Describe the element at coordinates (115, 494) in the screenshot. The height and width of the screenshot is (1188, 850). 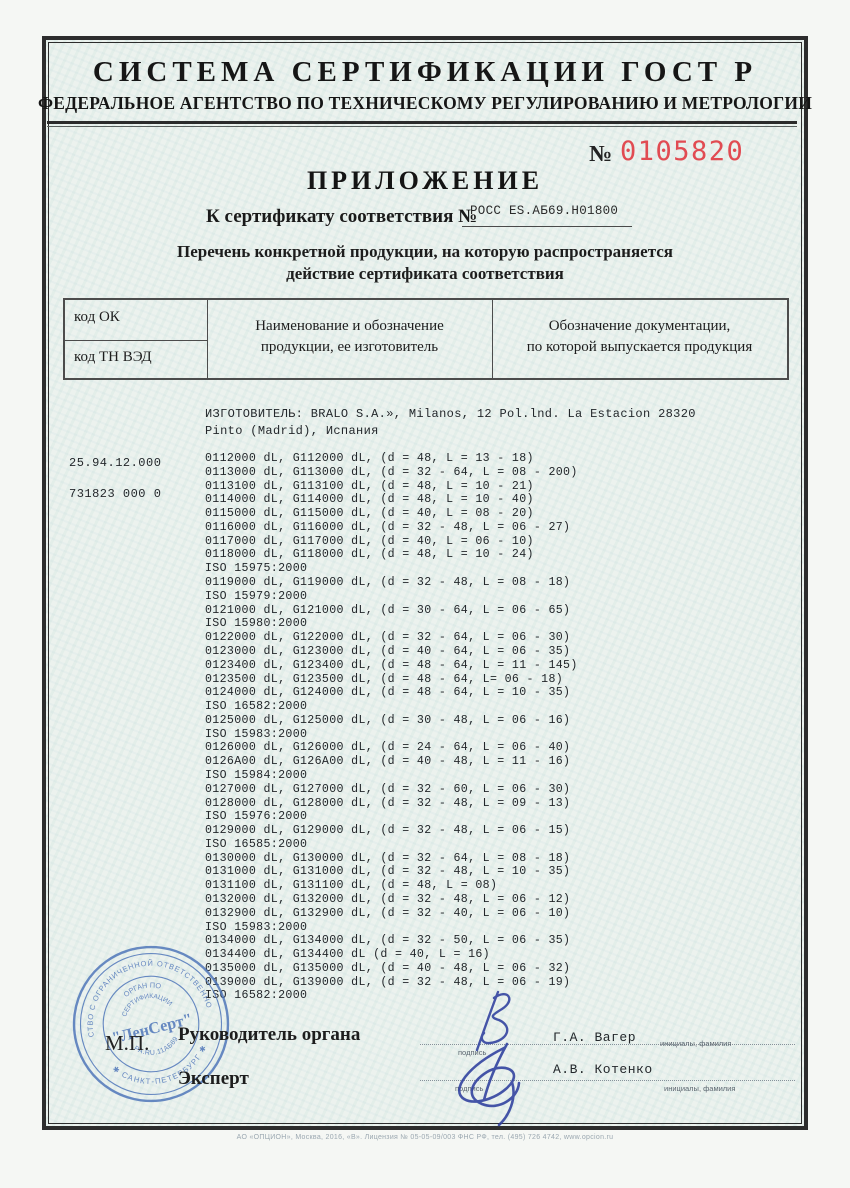
I see `code-tnved-value: 731823 000 0` at that location.